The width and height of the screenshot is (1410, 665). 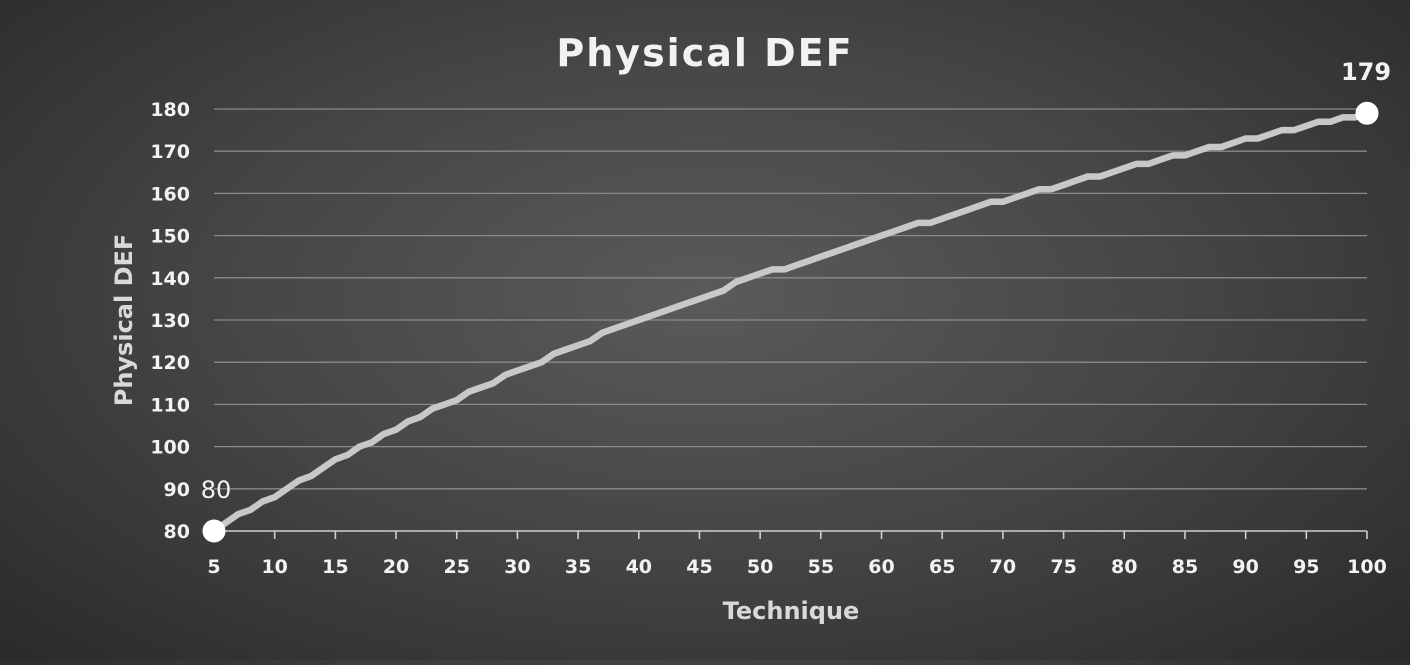 What do you see at coordinates (1366, 72) in the screenshot?
I see `data-label: 179` at bounding box center [1366, 72].